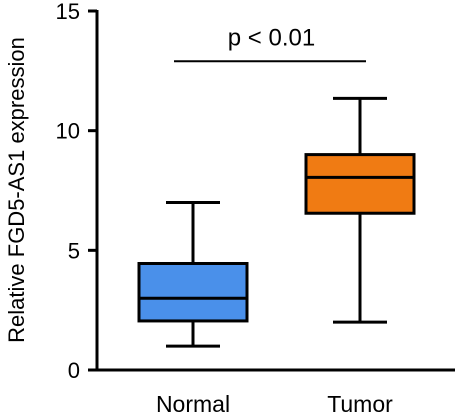 The height and width of the screenshot is (420, 474). I want to click on y-tick-label: 0, so click(74, 370).